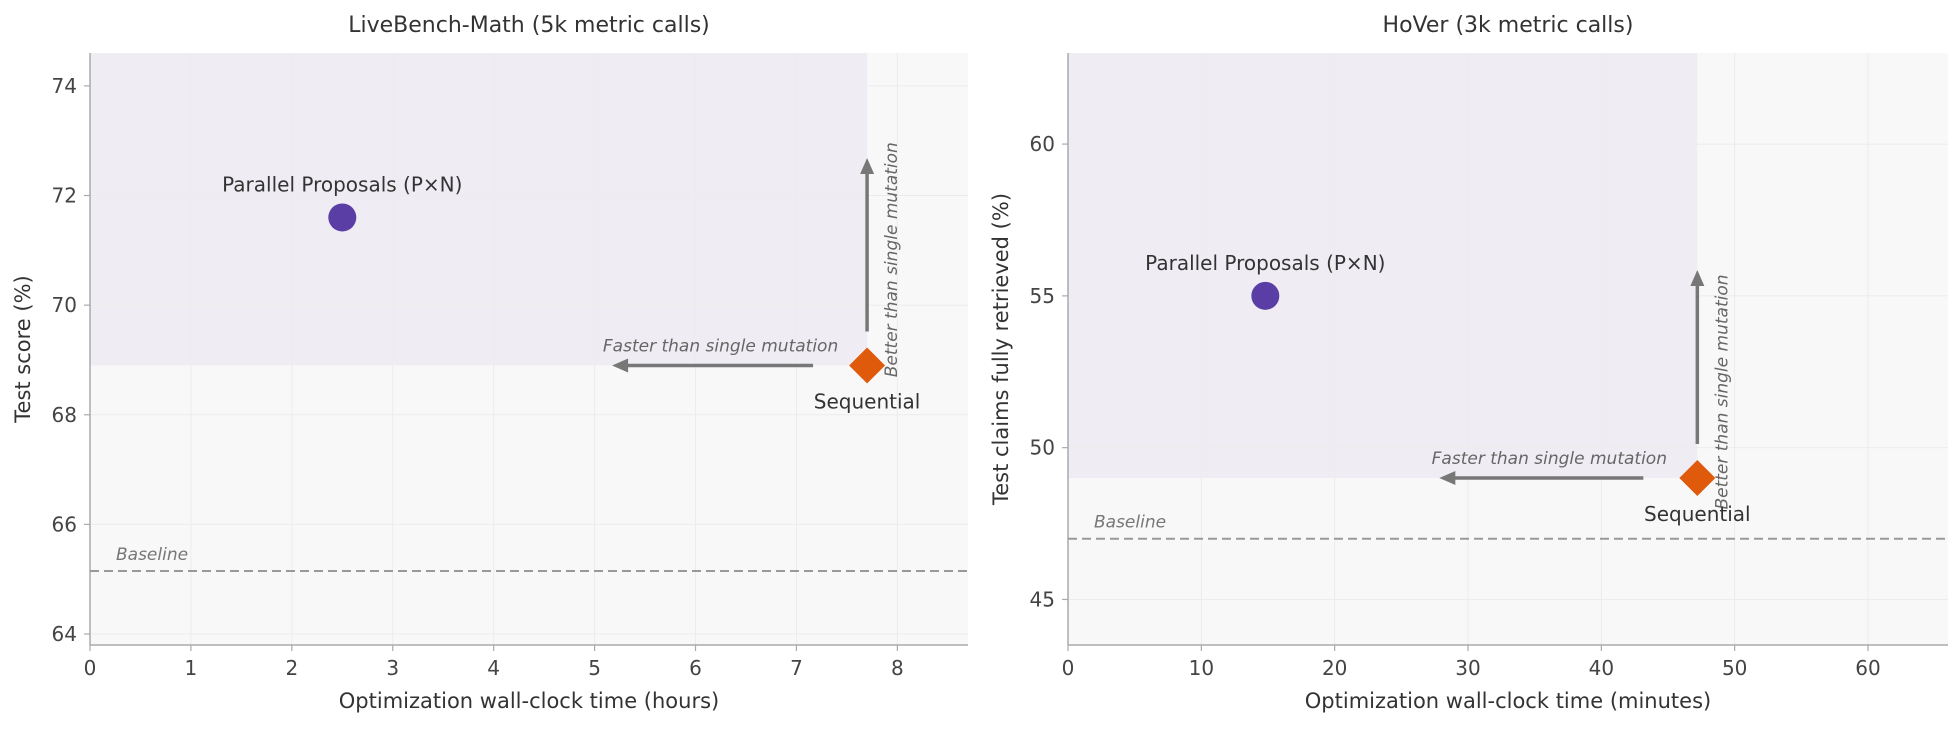 Image resolution: width=1960 pixels, height=729 pixels. Describe the element at coordinates (1601, 668) in the screenshot. I see `x-tick-label: 40` at that location.